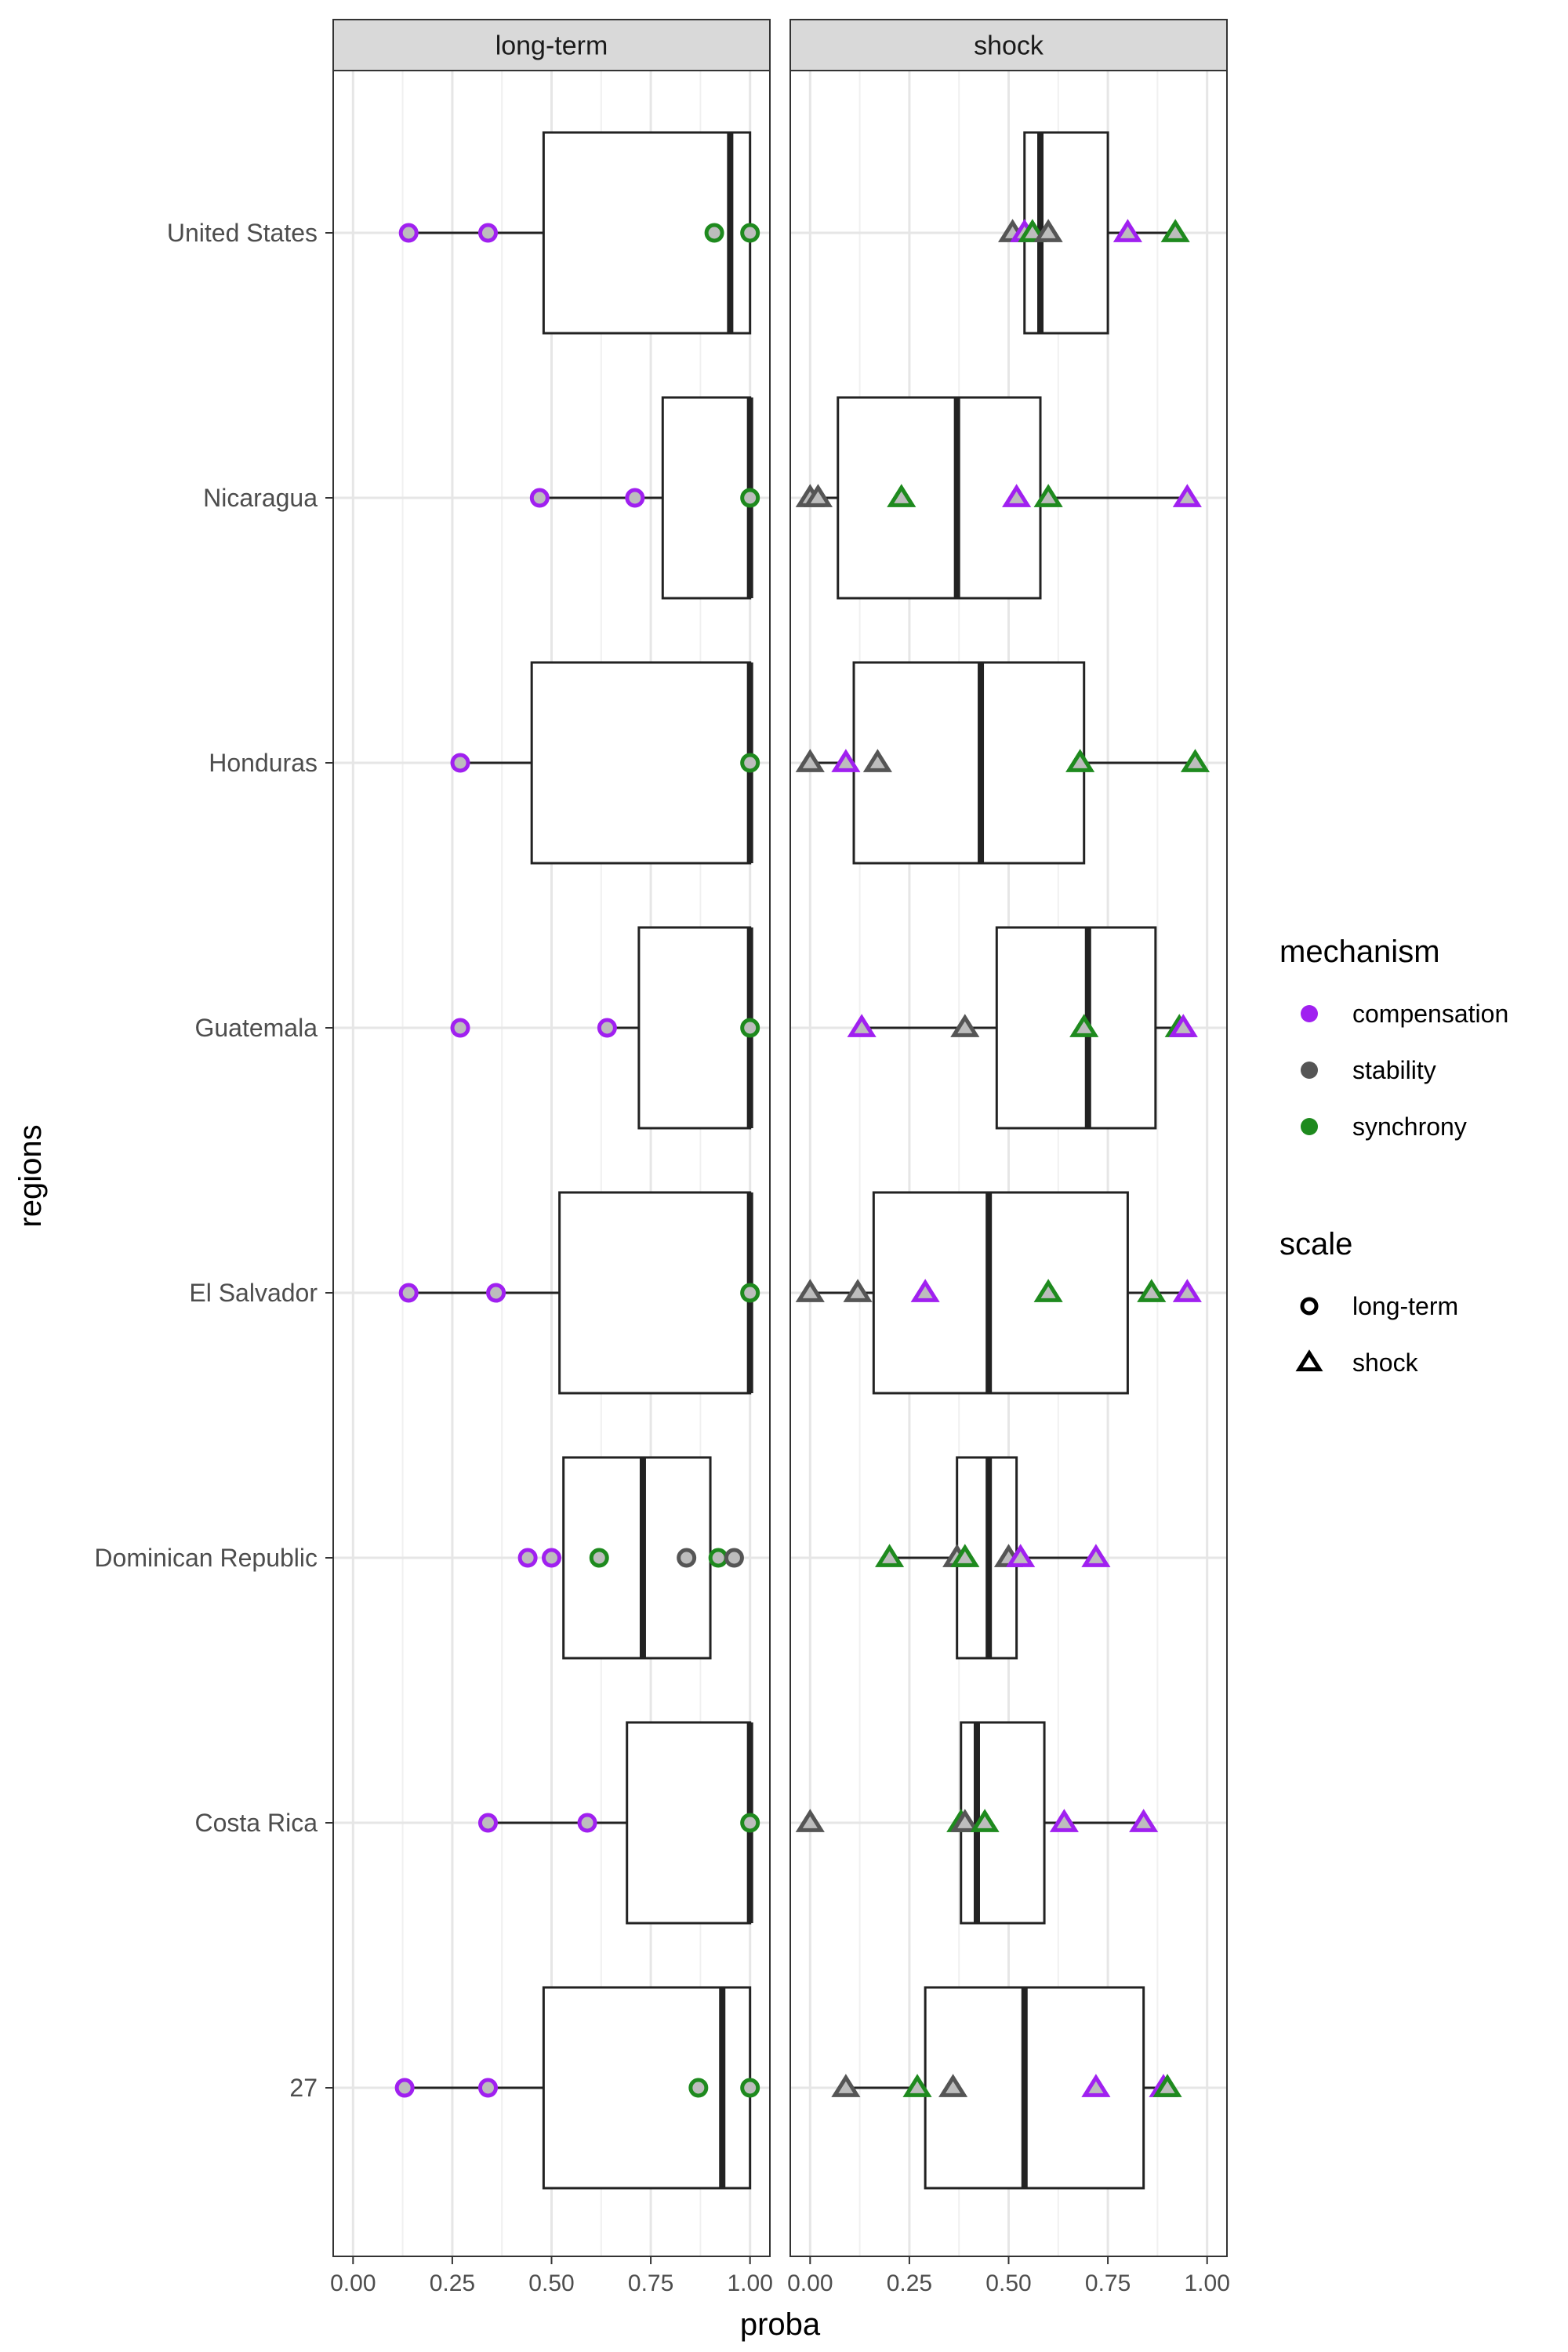 This screenshot has height=2352, width=1568. I want to click on y-tick-label: United States, so click(242, 233).